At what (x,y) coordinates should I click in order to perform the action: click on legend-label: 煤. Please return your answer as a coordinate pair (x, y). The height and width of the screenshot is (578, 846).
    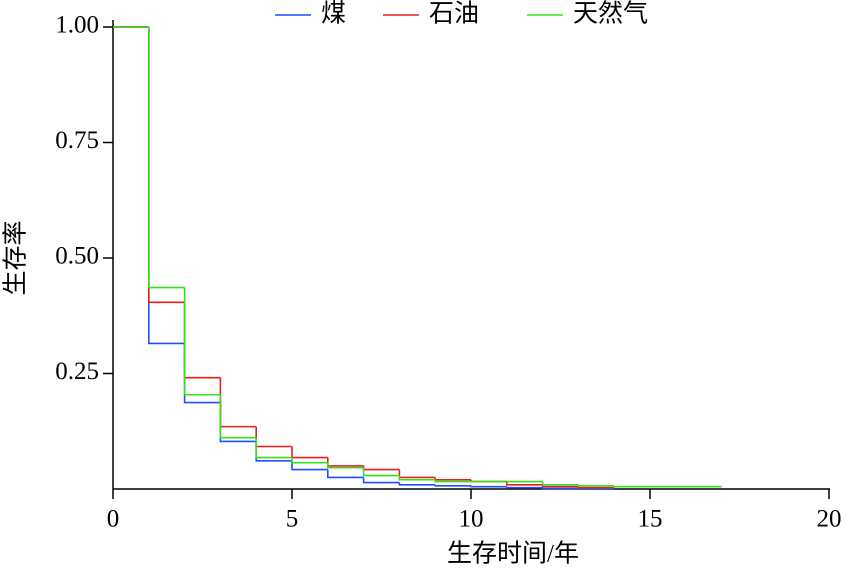
    Looking at the image, I should click on (333, 14).